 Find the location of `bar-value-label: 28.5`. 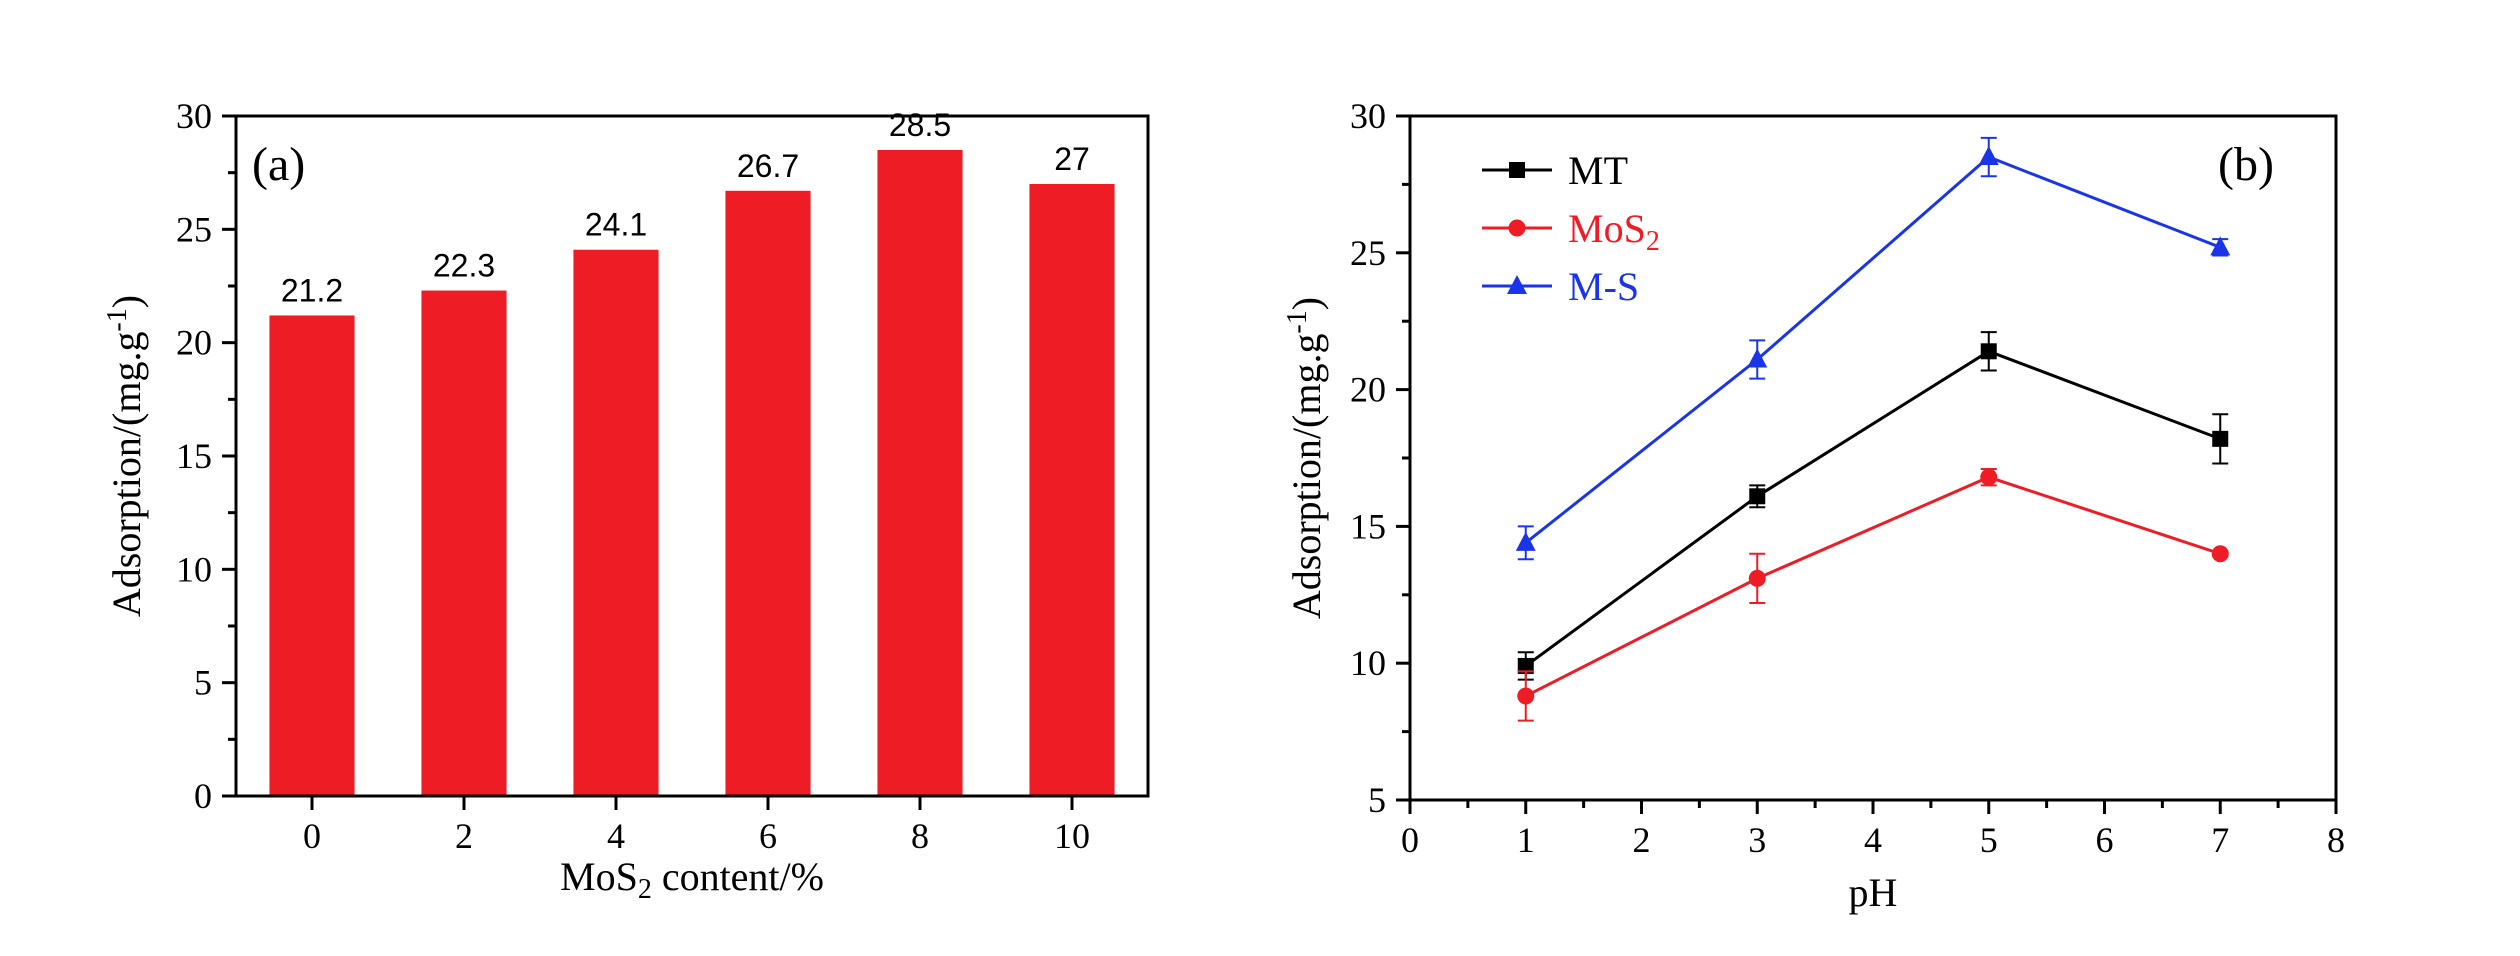

bar-value-label: 28.5 is located at coordinates (920, 125).